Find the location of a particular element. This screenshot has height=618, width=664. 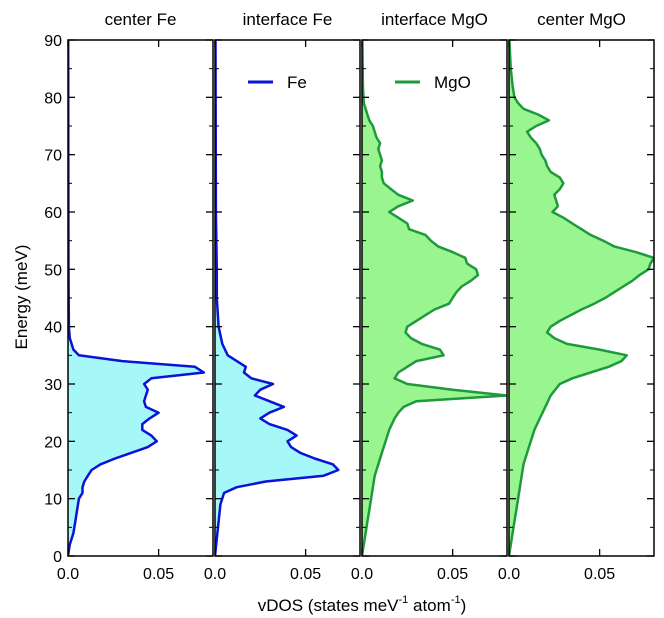

y-tick-label: 90 is located at coordinates (53, 41).